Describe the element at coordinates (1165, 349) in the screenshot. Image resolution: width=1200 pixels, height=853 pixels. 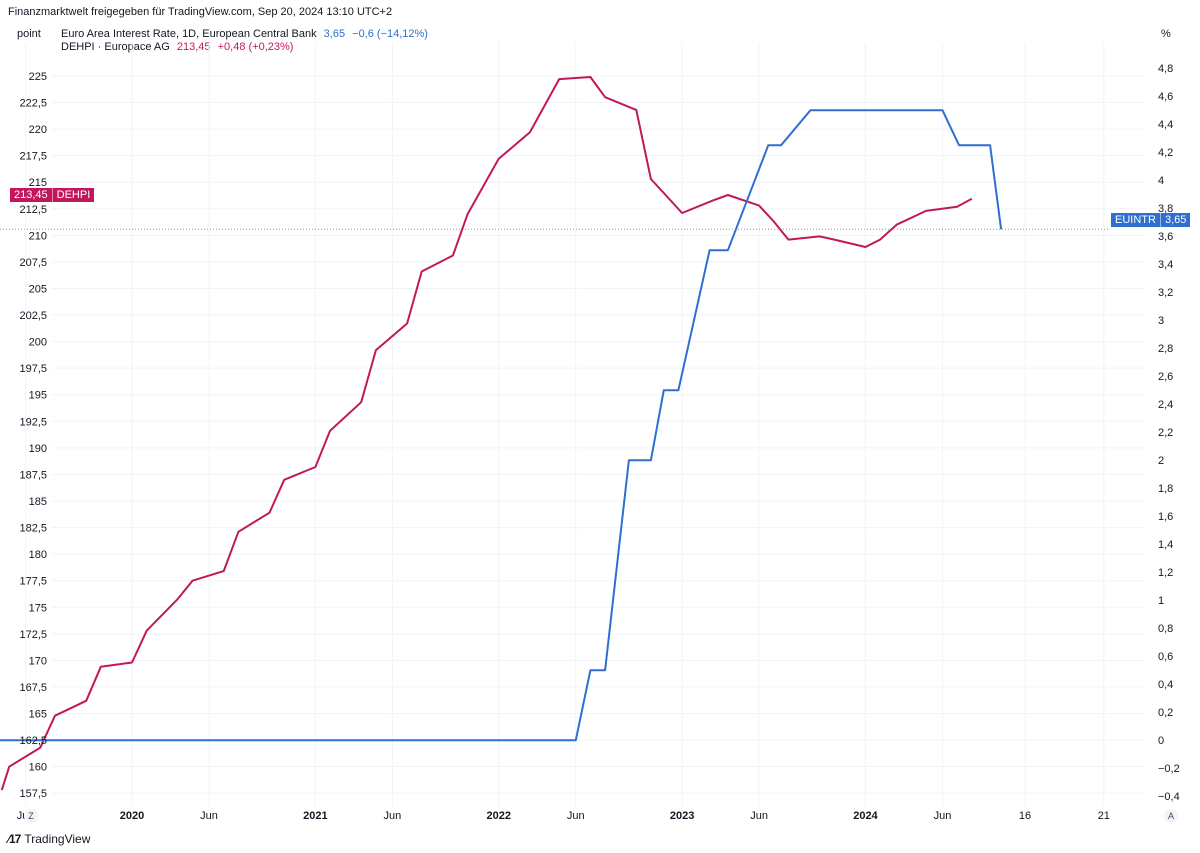
I see `right-tick-label: 2,8` at that location.